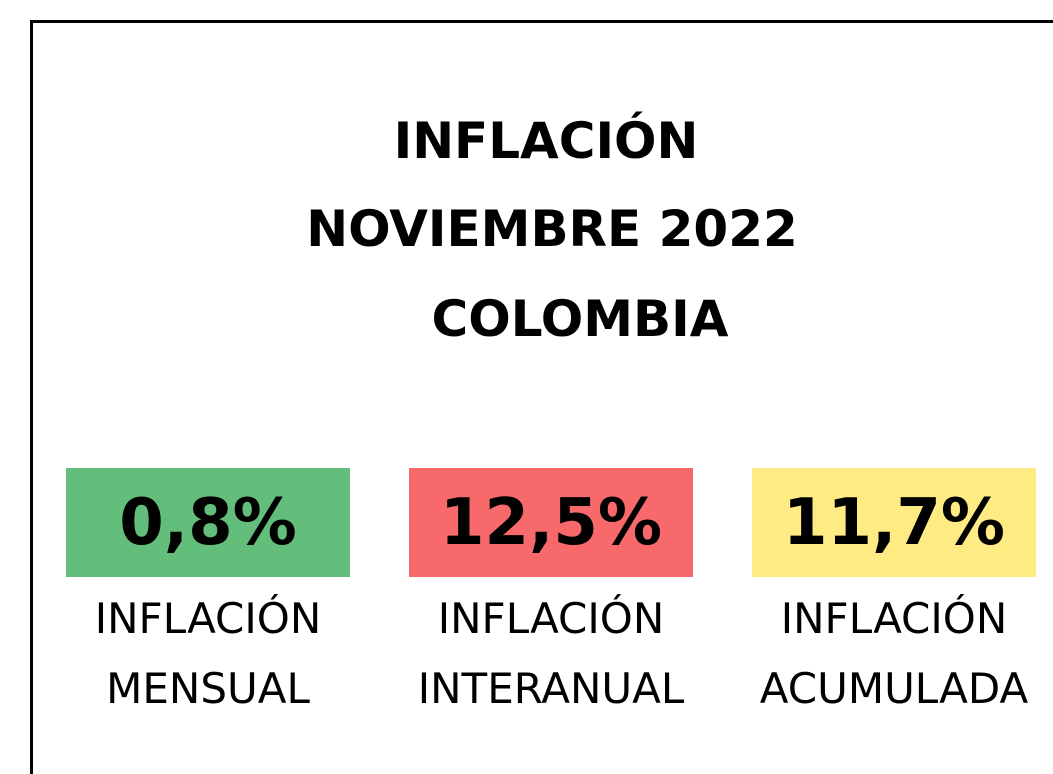 The image size is (1053, 774). I want to click on indicator-label: ACUMULADA, so click(894, 688).